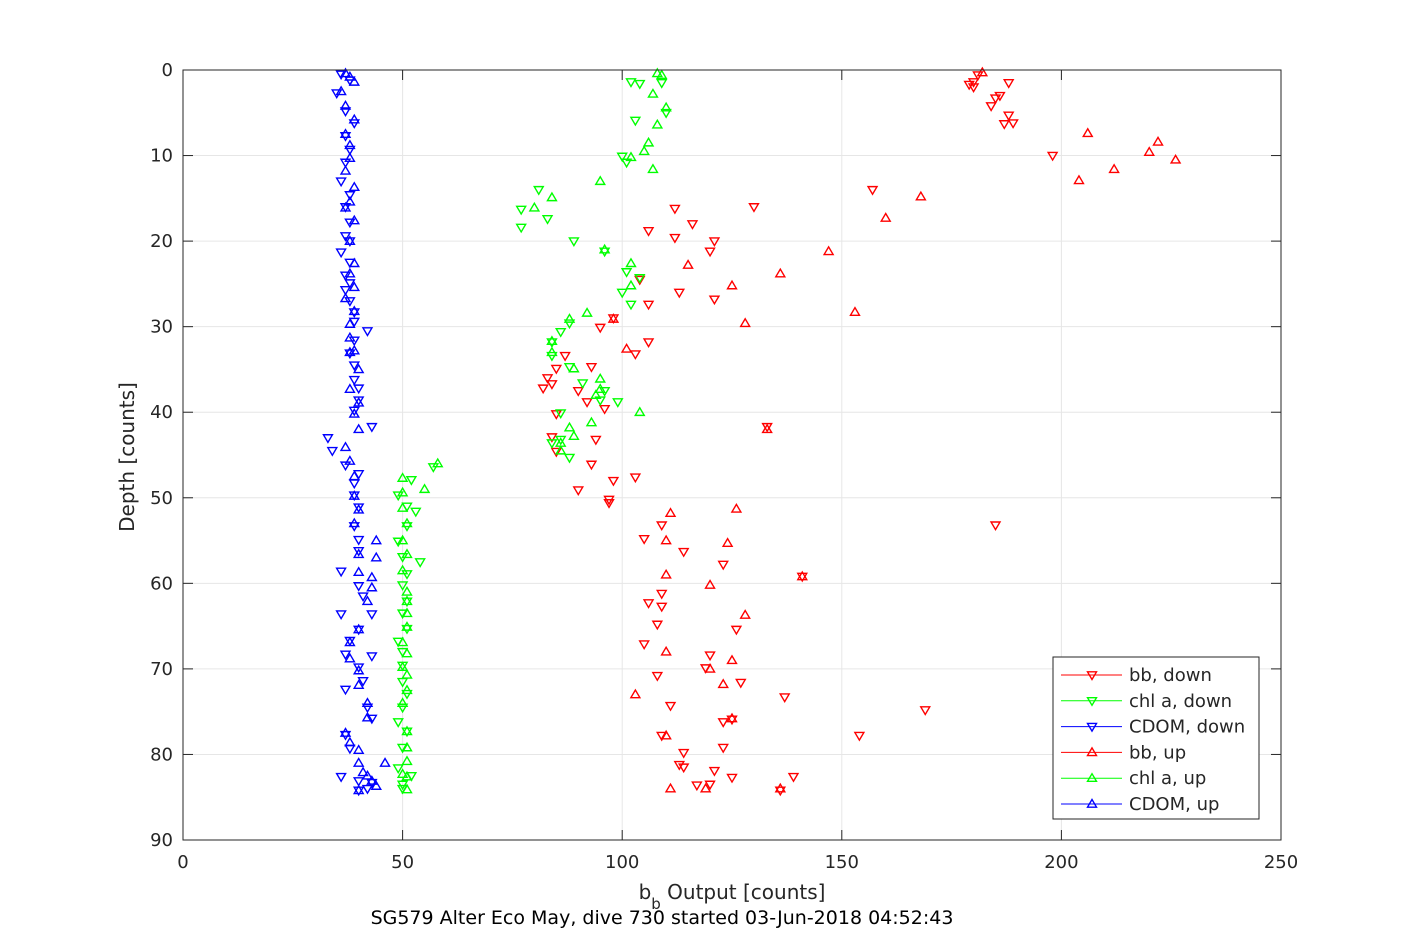 This screenshot has width=1417, height=945. Describe the element at coordinates (1157, 752) in the screenshot. I see `legend-label: bb, up` at that location.